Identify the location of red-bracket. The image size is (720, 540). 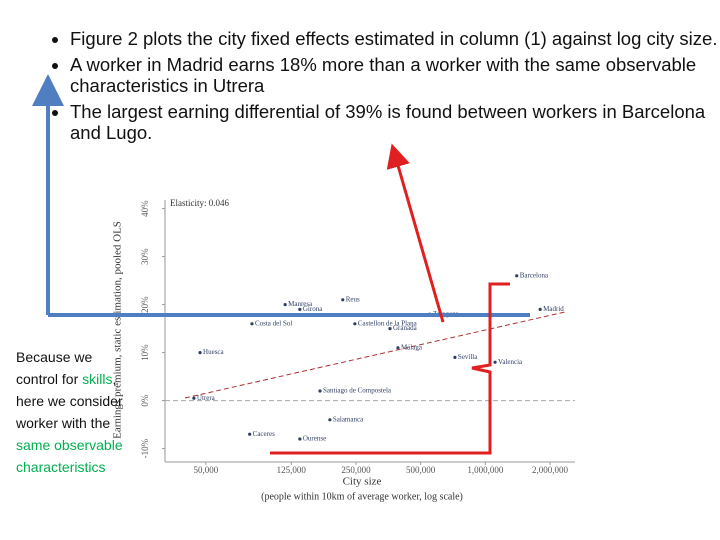
(390, 368).